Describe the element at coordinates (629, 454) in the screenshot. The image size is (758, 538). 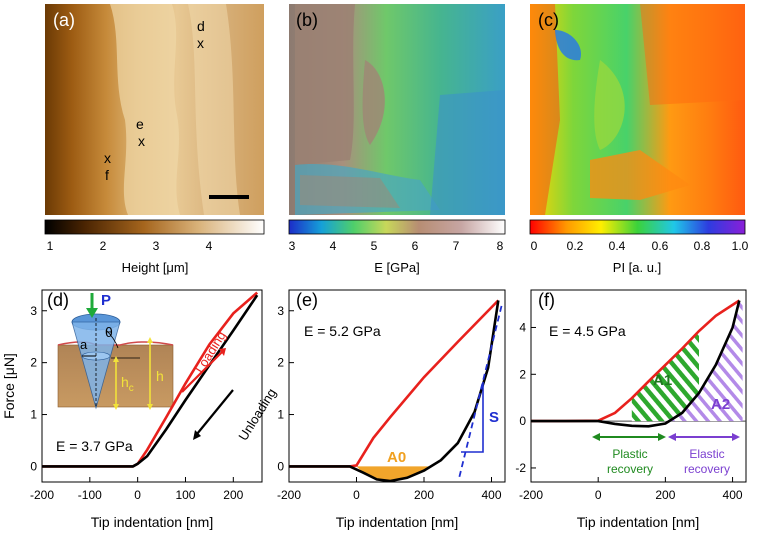
I see `plastic-recovery-text-1: Plastic` at that location.